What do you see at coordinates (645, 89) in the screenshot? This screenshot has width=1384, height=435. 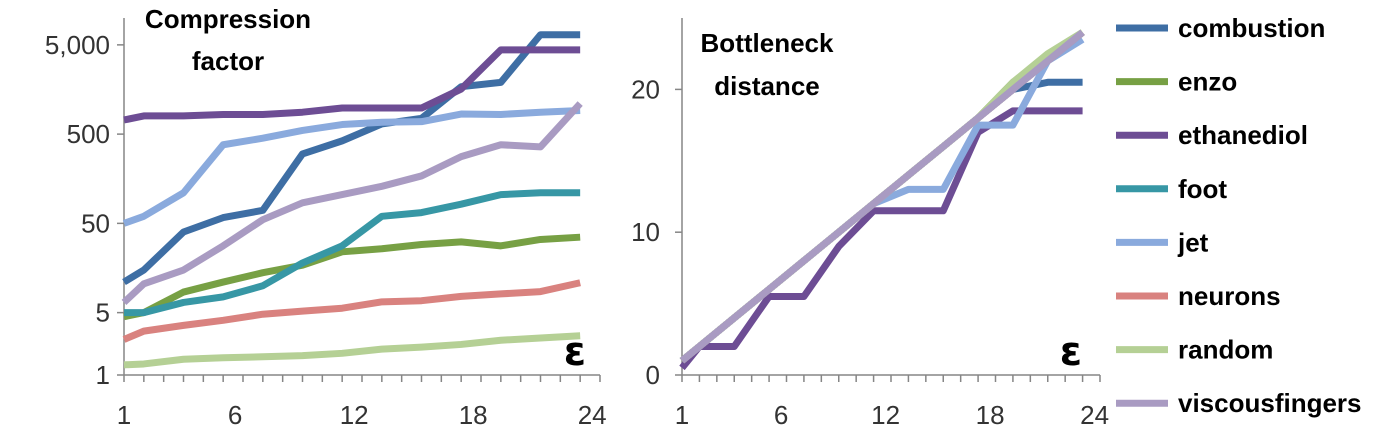 I see `right-y-tick-label: 20` at bounding box center [645, 89].